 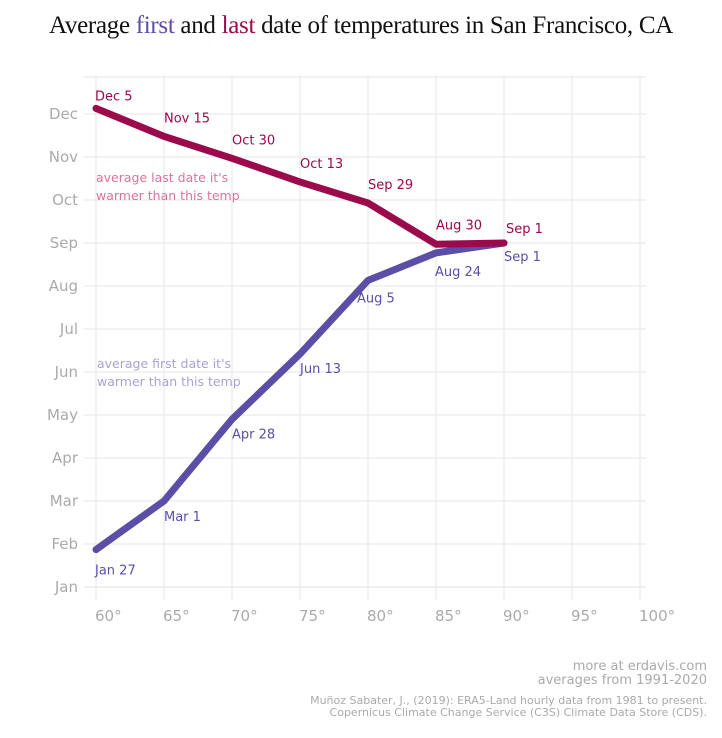 I want to click on y-tick-label: Jul, so click(x=68, y=329).